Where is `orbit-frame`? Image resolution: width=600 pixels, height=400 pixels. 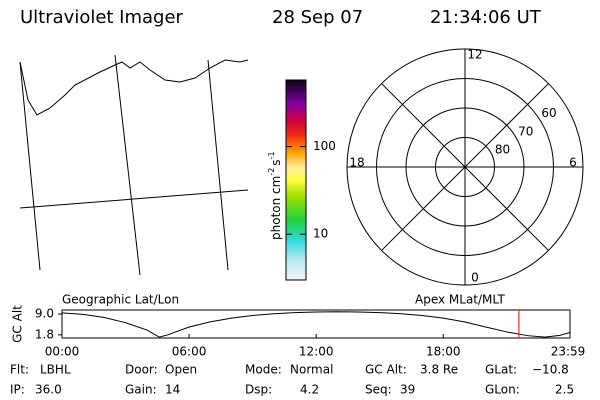 orbit-frame is located at coordinates (316, 324).